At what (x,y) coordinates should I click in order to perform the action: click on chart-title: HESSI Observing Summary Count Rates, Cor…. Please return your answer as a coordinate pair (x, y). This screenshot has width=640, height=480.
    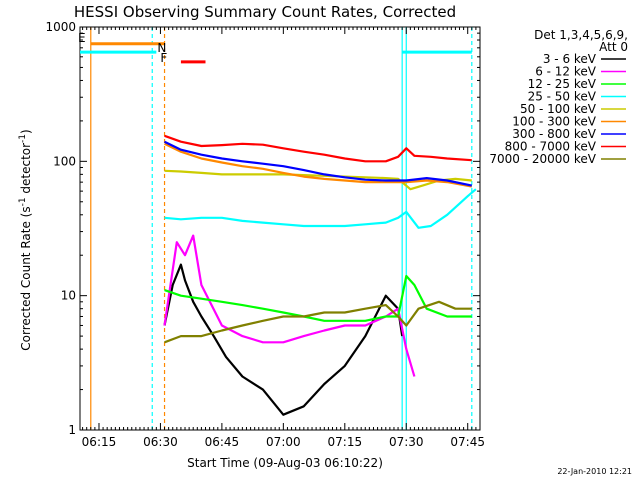
    Looking at the image, I should click on (265, 12).